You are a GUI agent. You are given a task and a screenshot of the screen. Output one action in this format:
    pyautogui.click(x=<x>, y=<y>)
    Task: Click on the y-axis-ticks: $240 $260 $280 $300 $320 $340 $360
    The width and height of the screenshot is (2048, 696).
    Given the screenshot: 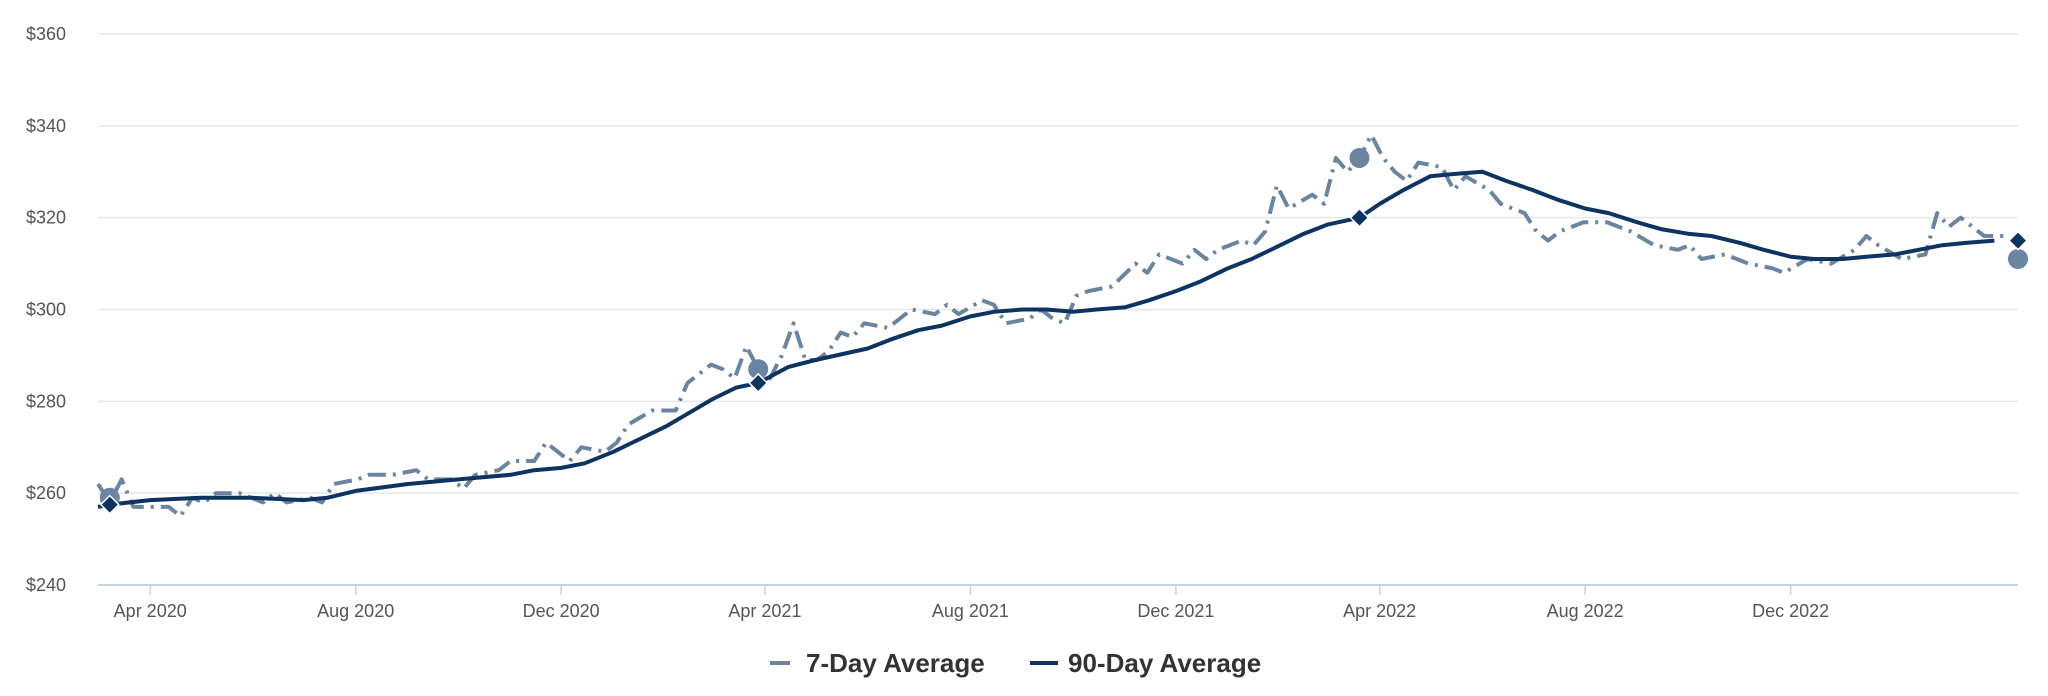 What is the action you would take?
    pyautogui.click(x=46, y=309)
    